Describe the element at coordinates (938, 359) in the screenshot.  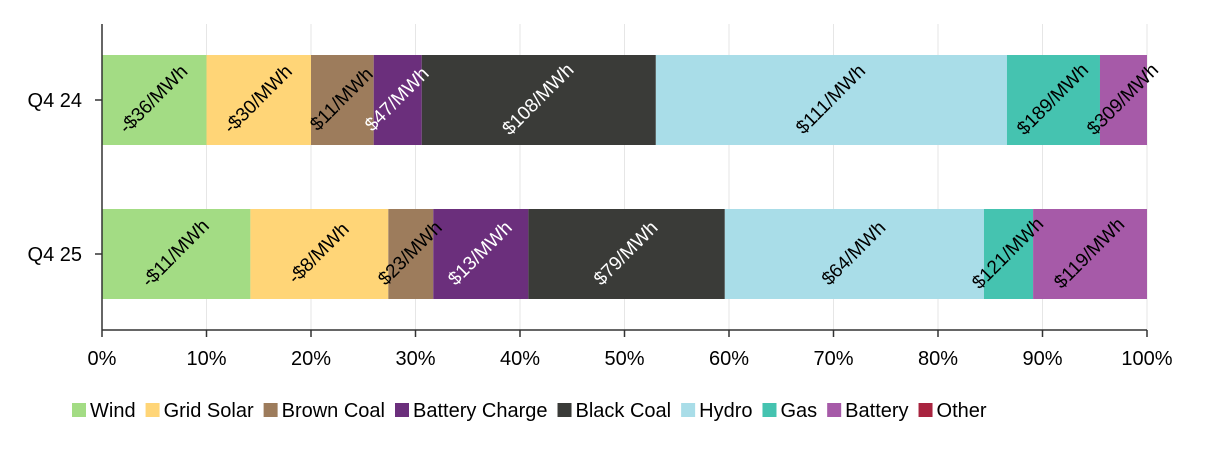
I see `x-tick-label: 80%` at that location.